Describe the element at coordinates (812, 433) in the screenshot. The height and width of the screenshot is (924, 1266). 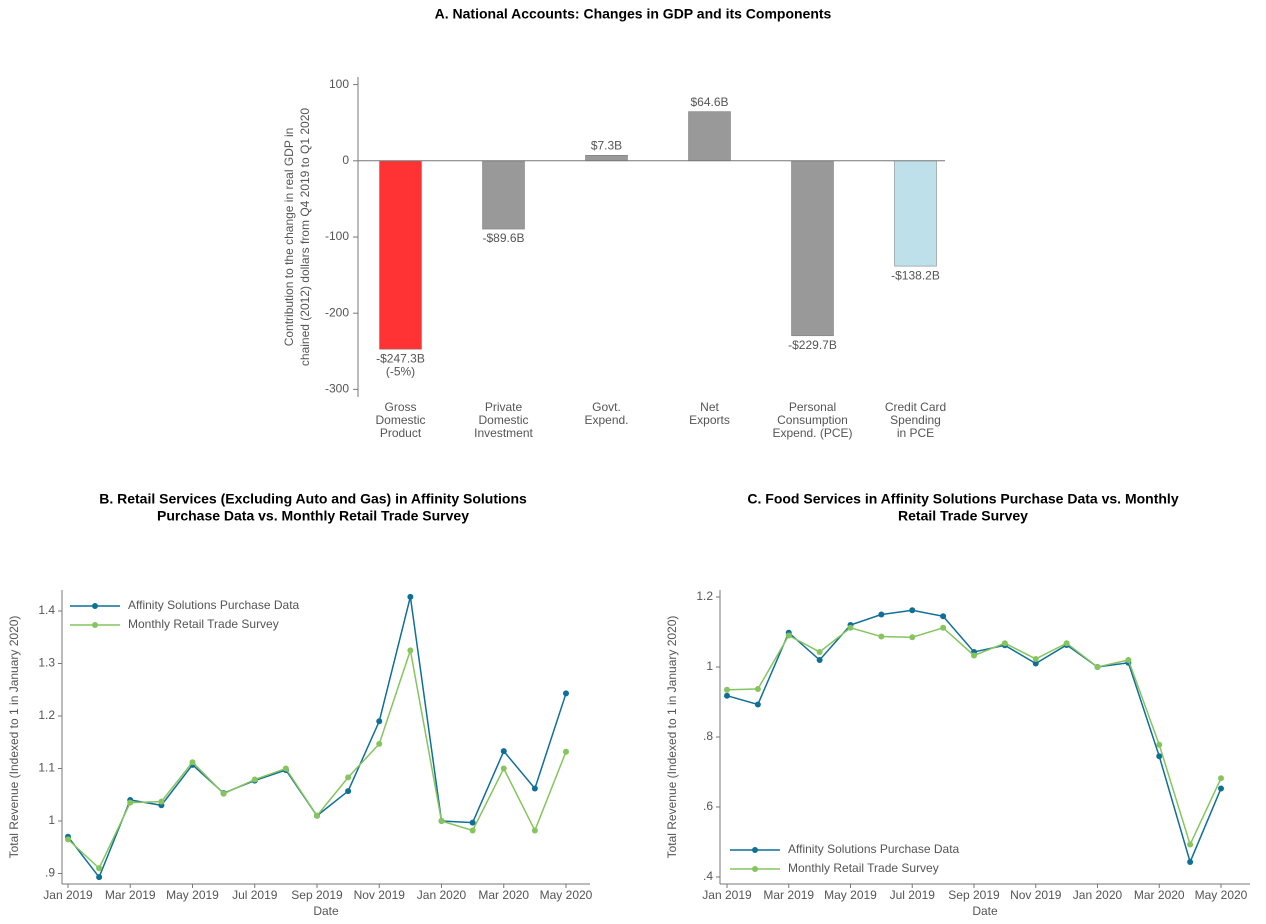
I see `x-tick-label: Expend. (PCE)` at that location.